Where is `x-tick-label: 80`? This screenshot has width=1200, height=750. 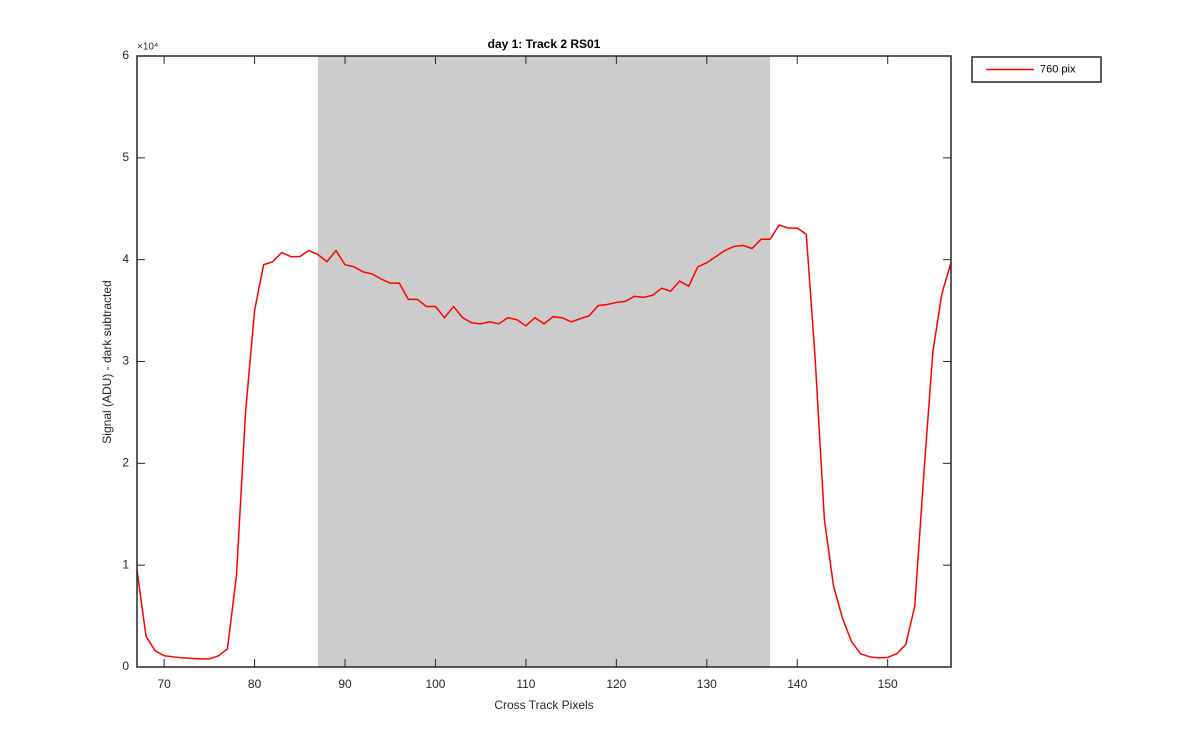 x-tick-label: 80 is located at coordinates (255, 684).